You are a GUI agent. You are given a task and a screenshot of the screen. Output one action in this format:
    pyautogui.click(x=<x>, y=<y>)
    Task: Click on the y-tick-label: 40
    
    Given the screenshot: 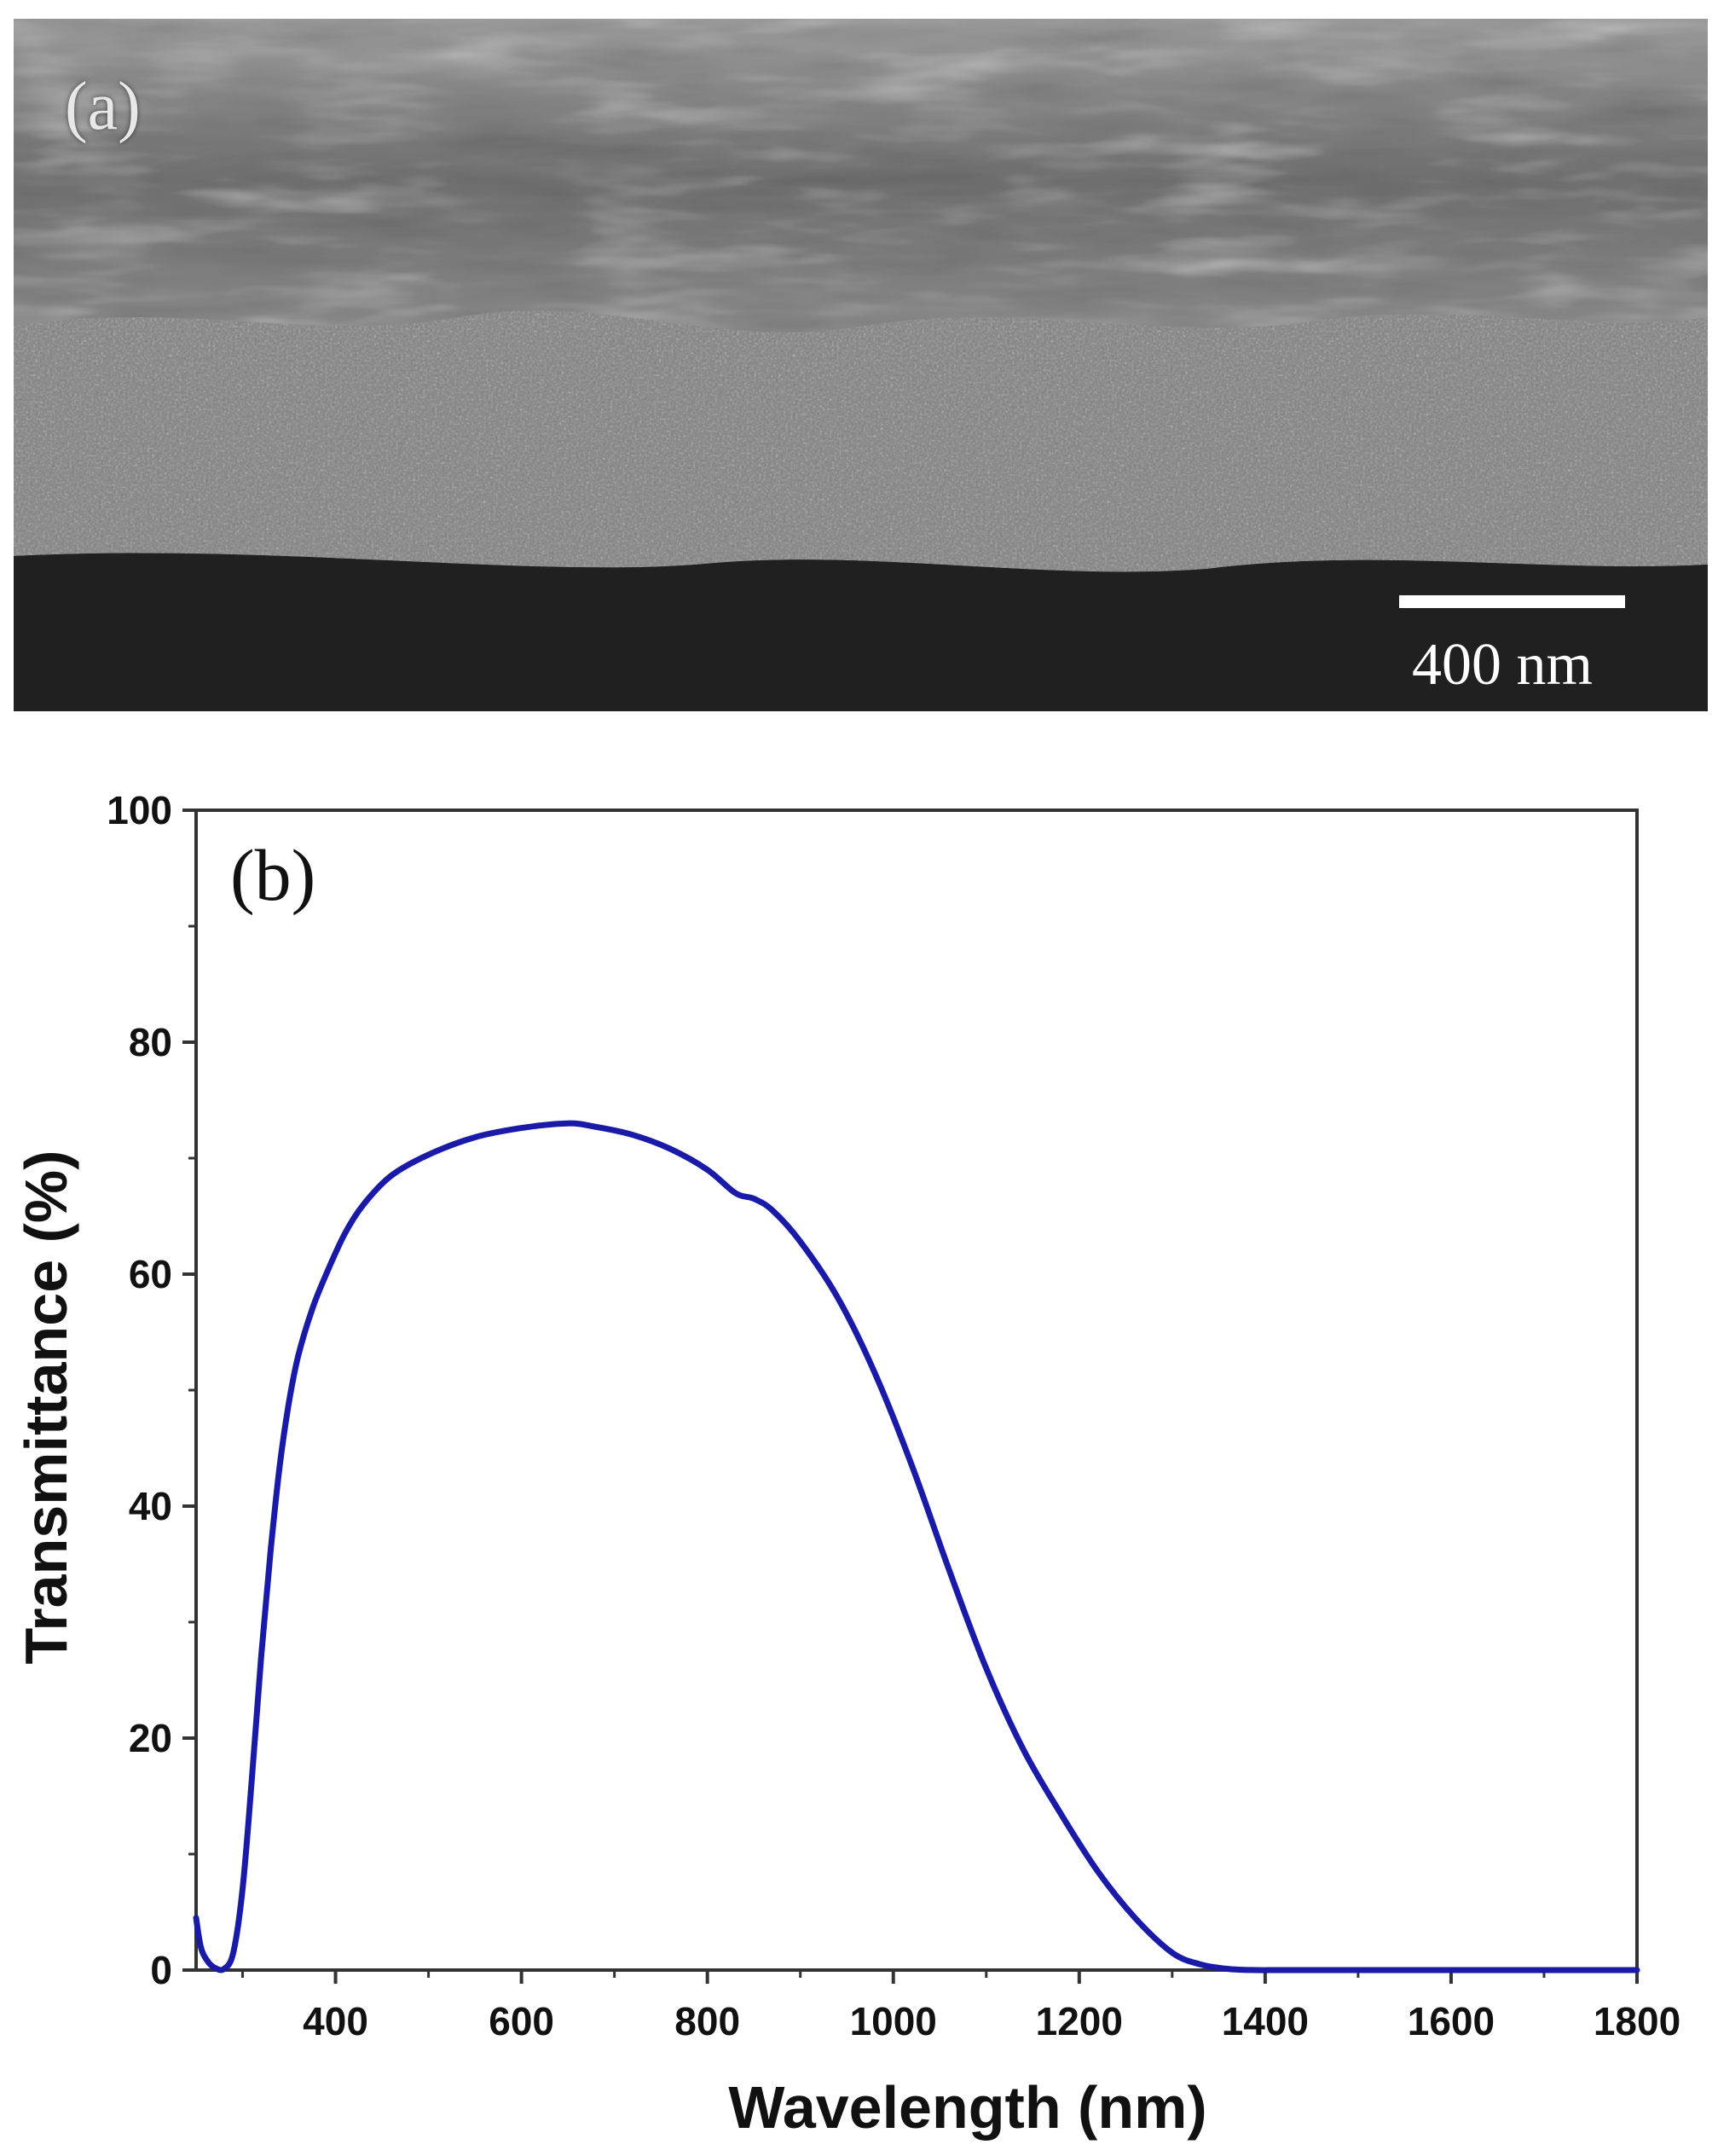 What is the action you would take?
    pyautogui.click(x=150, y=1506)
    